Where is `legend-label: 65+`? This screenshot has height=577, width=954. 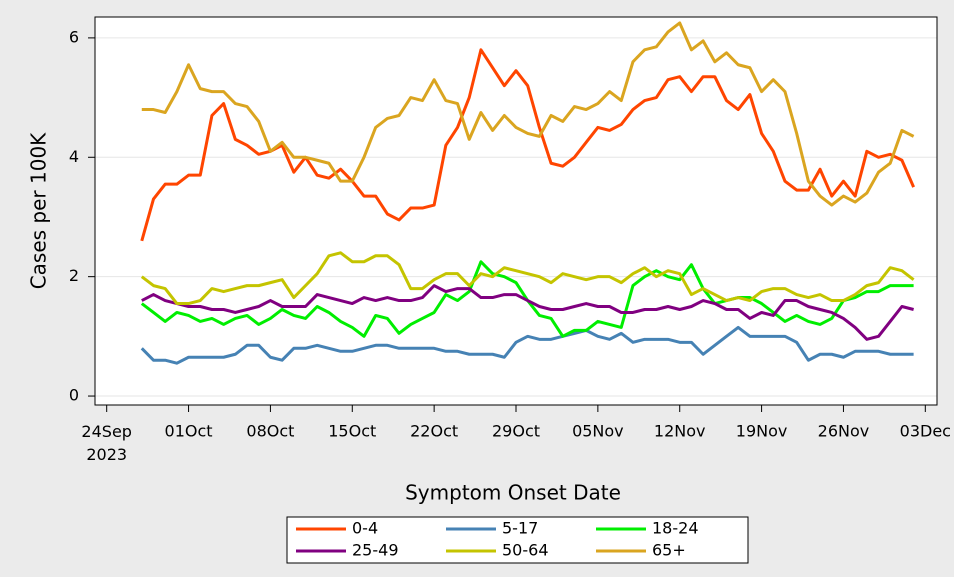 legend-label: 65+ is located at coordinates (669, 550).